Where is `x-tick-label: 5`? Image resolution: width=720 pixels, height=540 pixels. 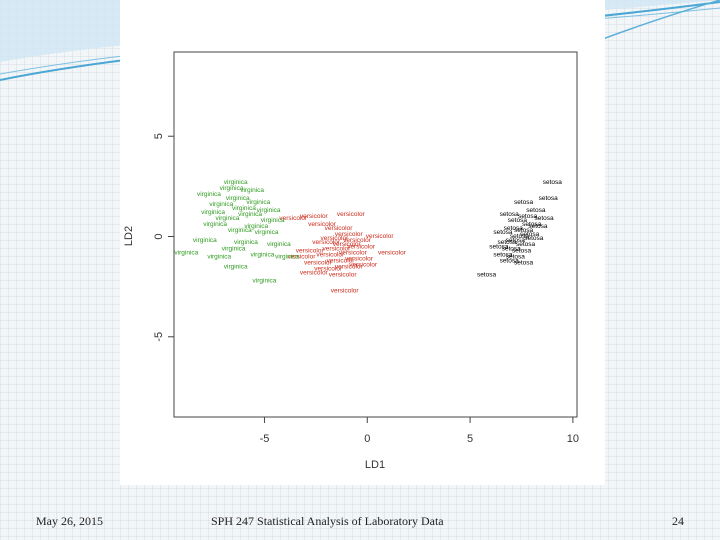
x-tick-label: 5 is located at coordinates (470, 439).